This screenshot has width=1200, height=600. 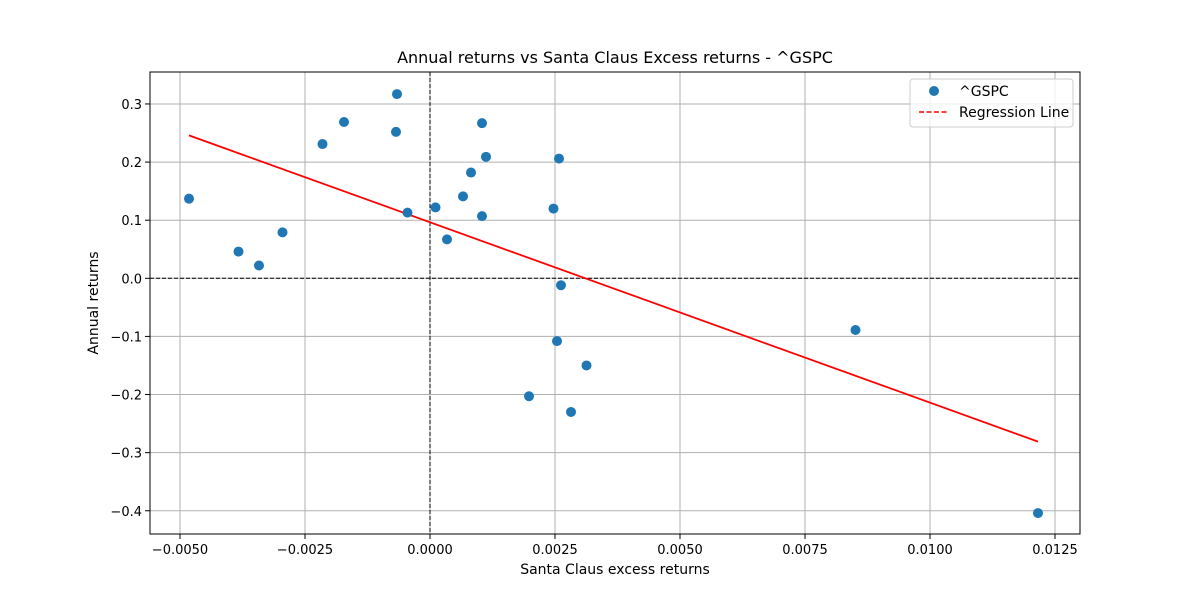 I want to click on x-axis-title: Santa Claus excess returns, so click(x=615, y=570).